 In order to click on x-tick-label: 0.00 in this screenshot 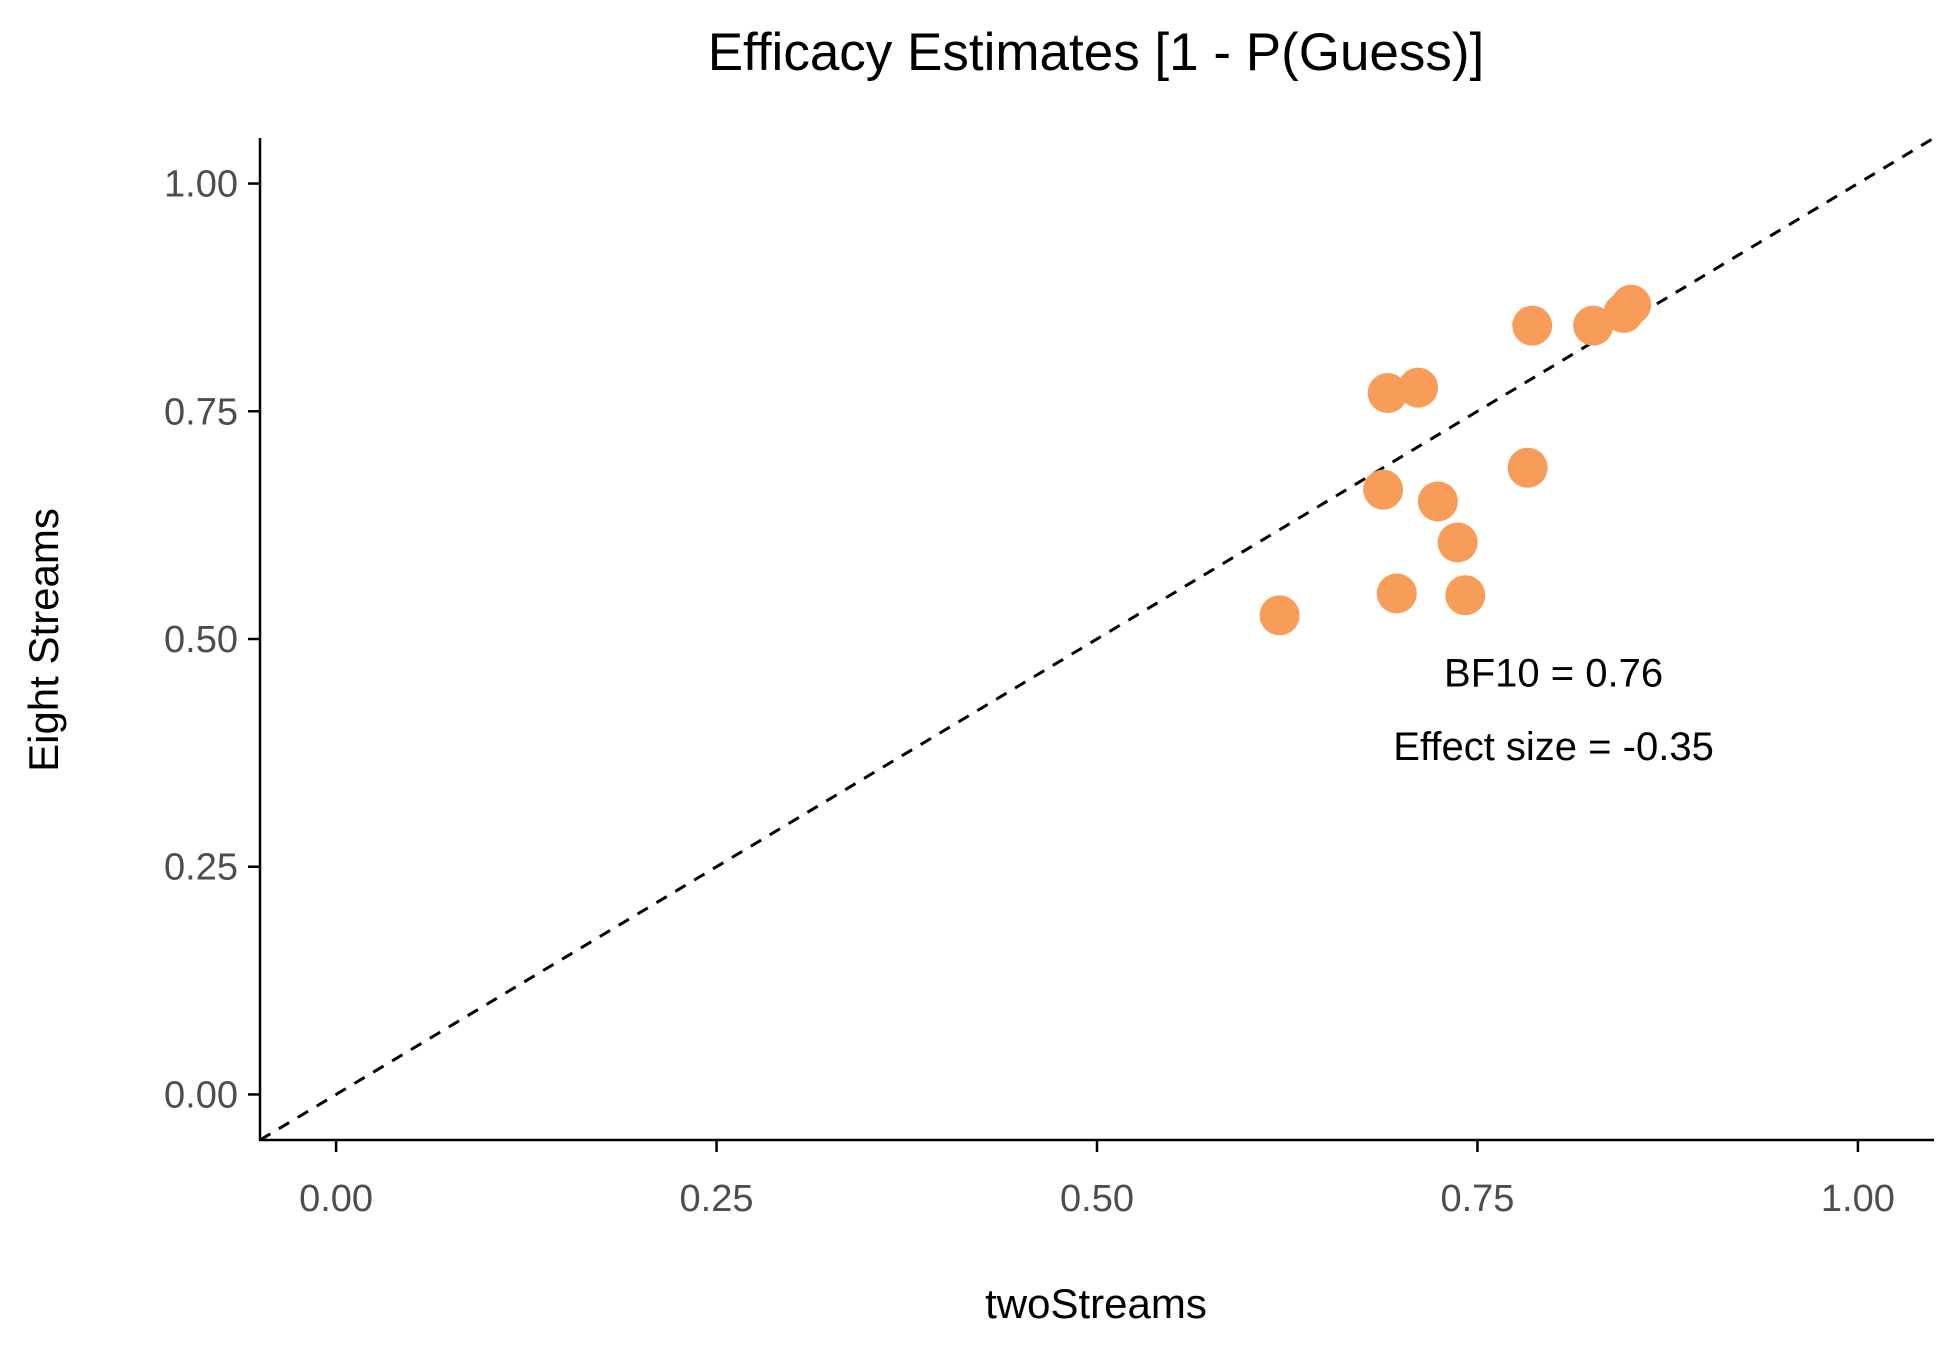, I will do `click(336, 1199)`.